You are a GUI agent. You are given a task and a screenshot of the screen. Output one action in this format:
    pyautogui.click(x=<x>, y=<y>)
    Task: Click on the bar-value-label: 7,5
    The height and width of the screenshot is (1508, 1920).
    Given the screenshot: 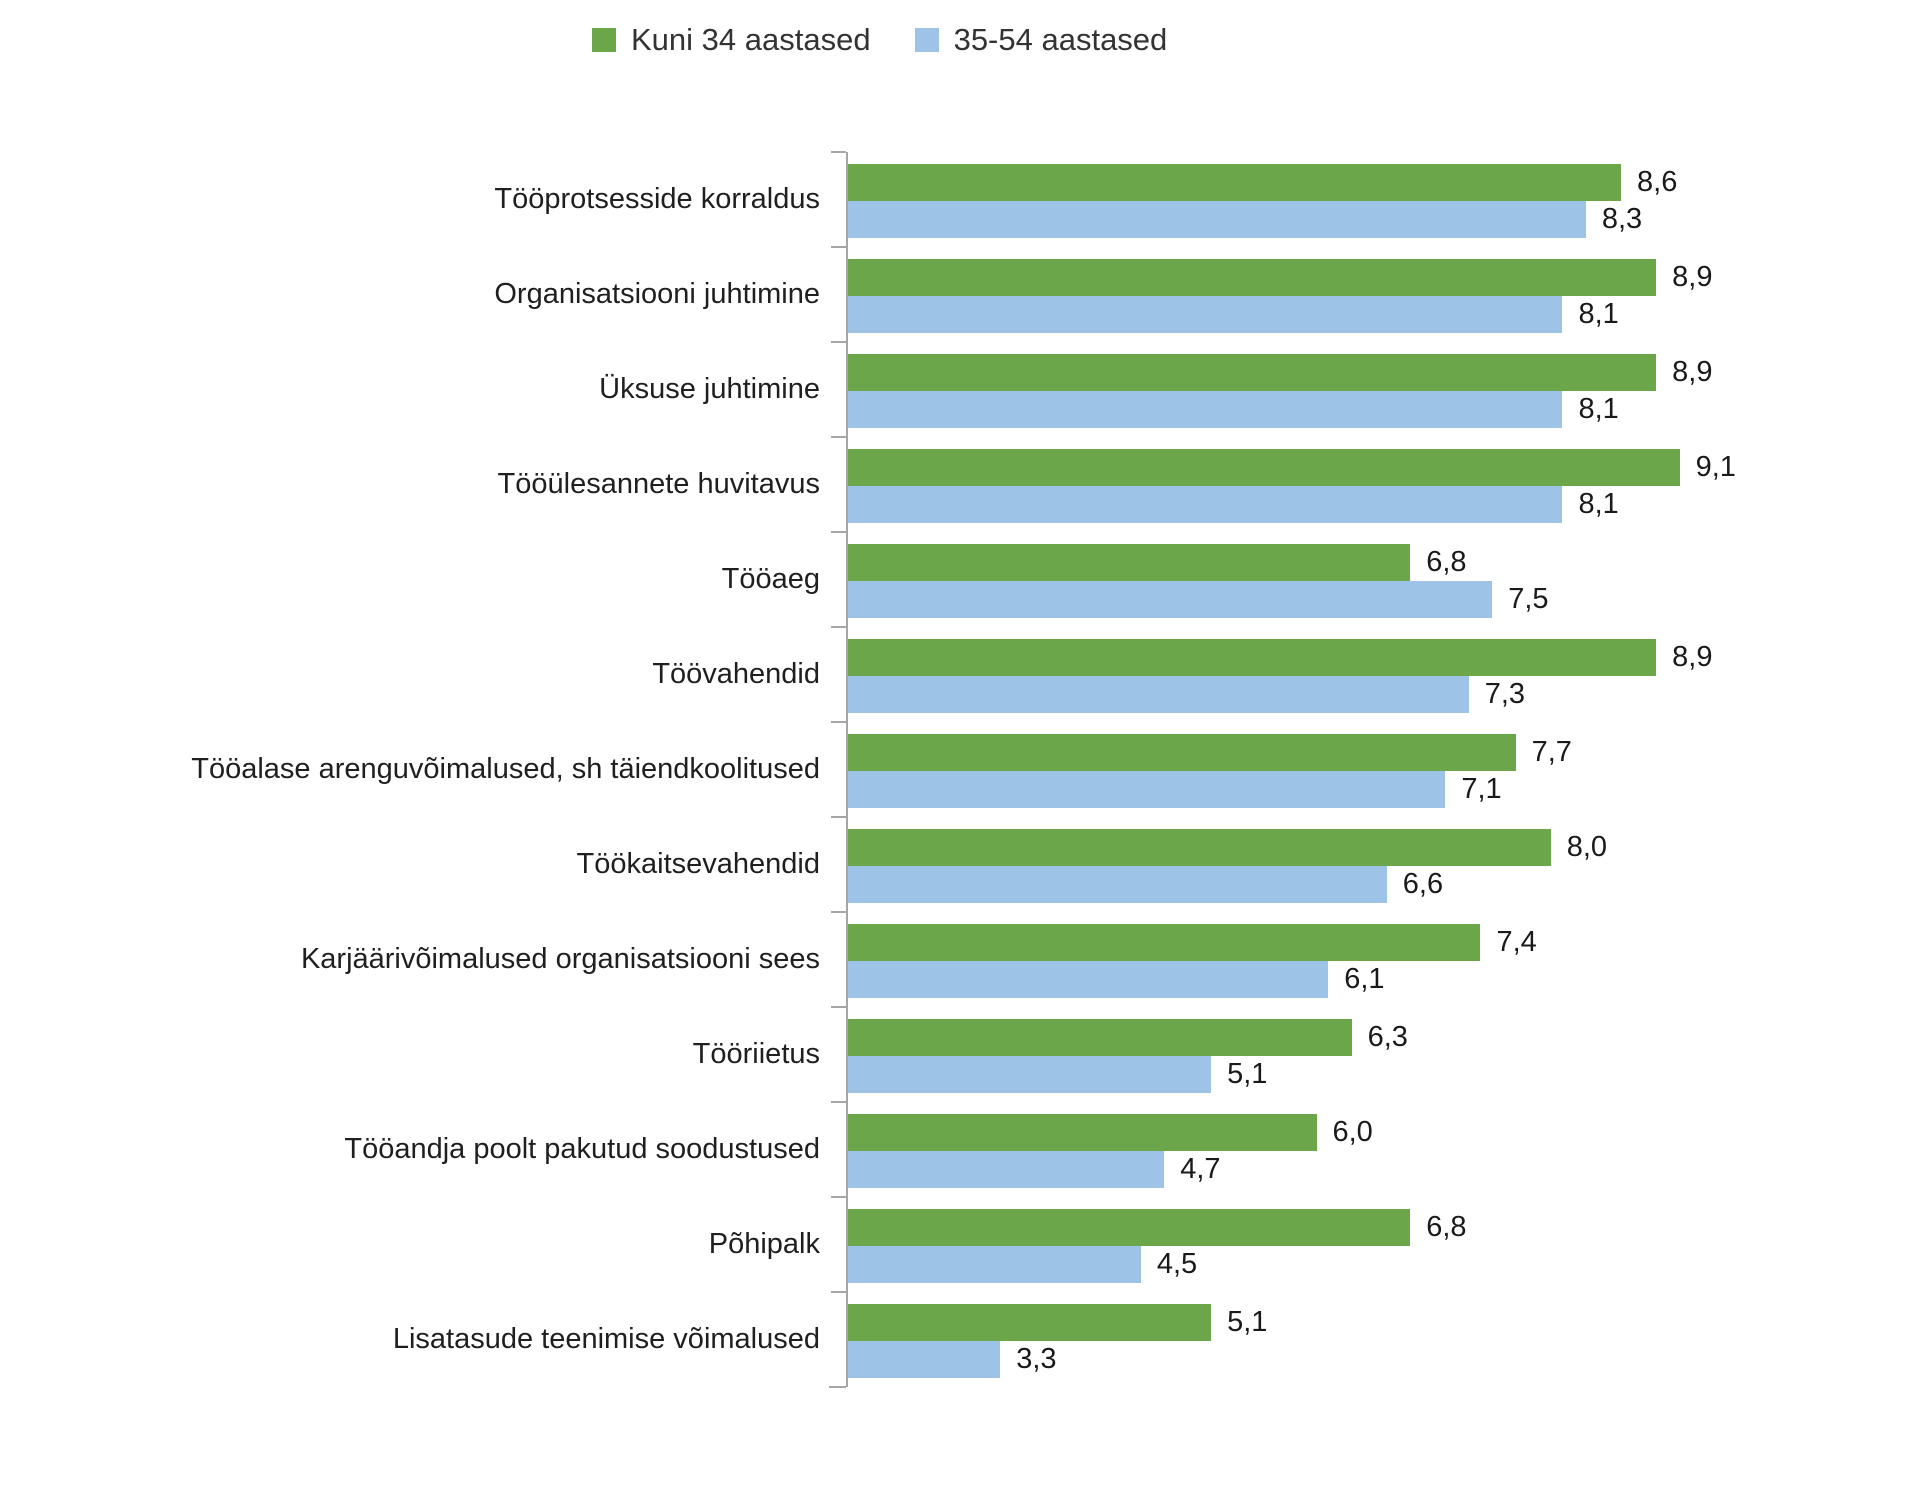 What is the action you would take?
    pyautogui.click(x=1528, y=599)
    